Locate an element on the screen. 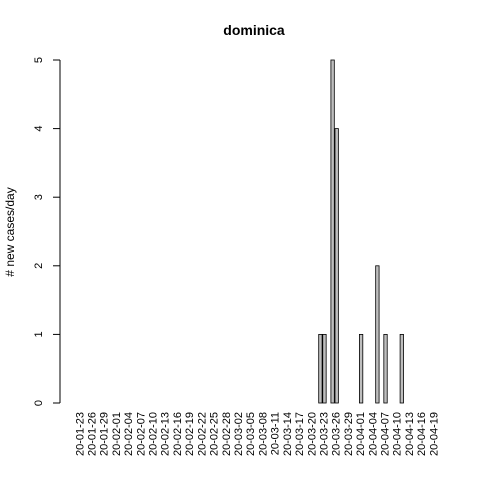 Image resolution: width=480 pixels, height=480 pixels. x-tick-label: 20-02-28 is located at coordinates (227, 434).